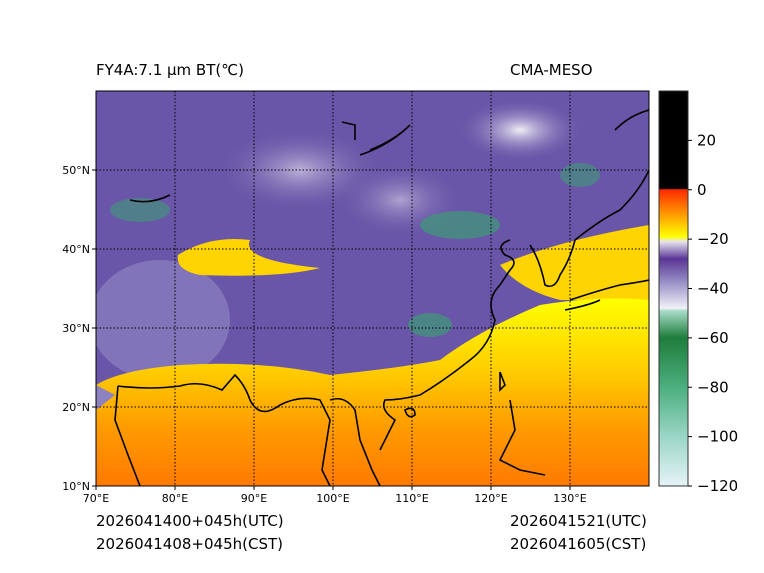 The image size is (764, 573). Describe the element at coordinates (254, 498) in the screenshot. I see `x-tick-label: 90°E` at that location.